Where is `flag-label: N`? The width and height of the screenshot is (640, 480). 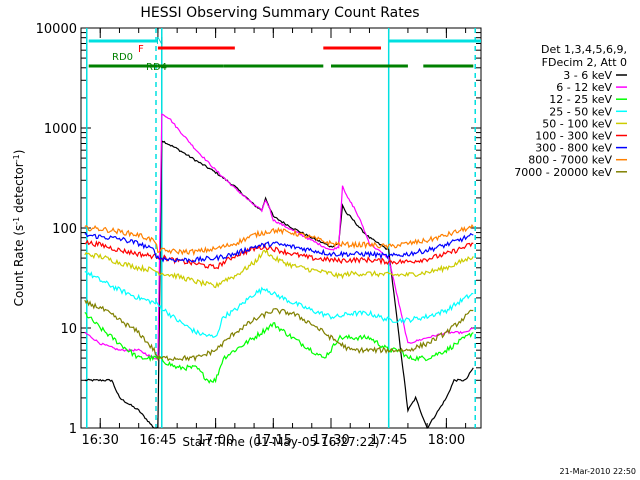 flag-label: N is located at coordinates (159, 41).